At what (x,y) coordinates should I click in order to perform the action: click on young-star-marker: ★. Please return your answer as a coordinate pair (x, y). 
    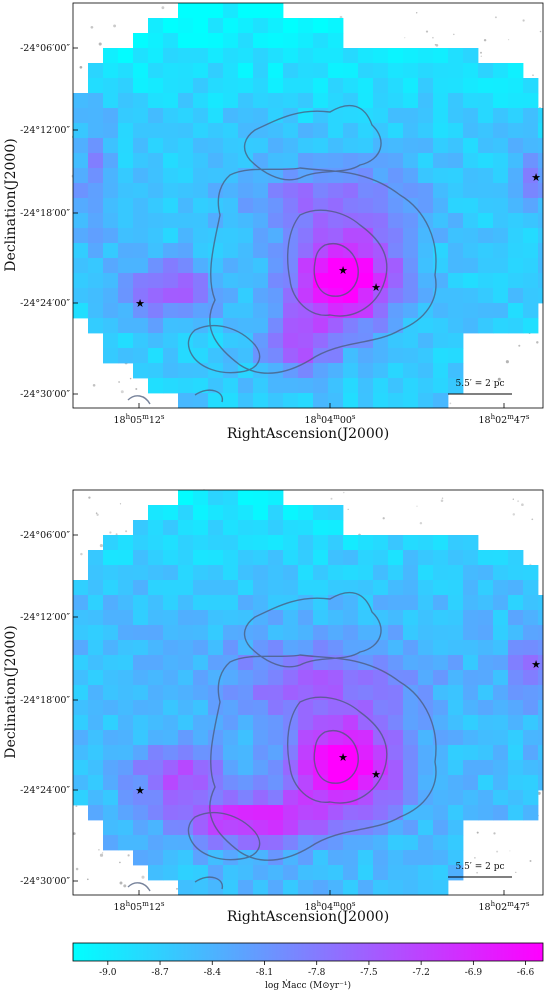
    Looking at the image, I should click on (376, 774).